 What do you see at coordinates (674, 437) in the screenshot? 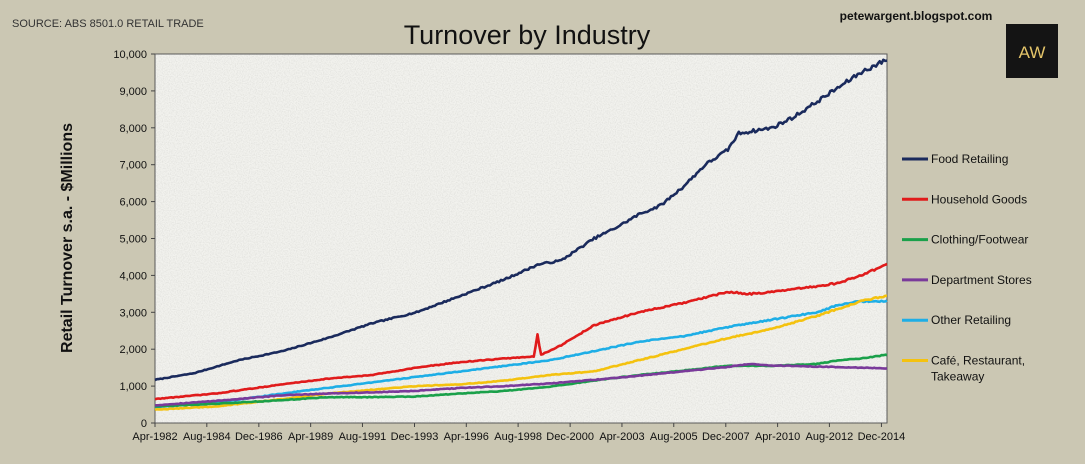
I see `x-tick-label: Aug-2005` at bounding box center [674, 437].